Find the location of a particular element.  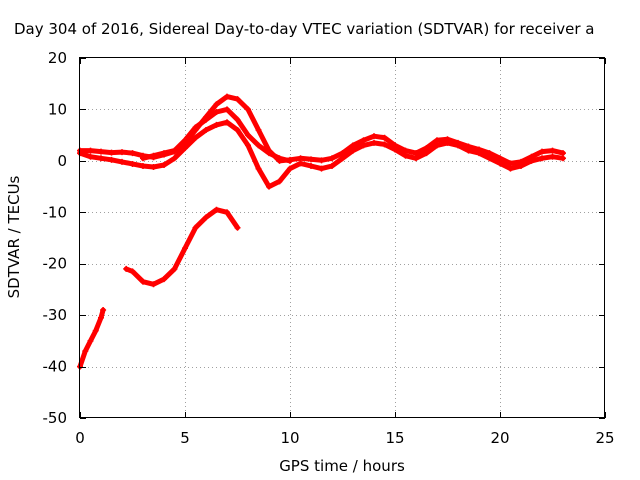

y-tick-labels: -50 -40 -30 -20 -10 0 10 20 is located at coordinates (55, 238).